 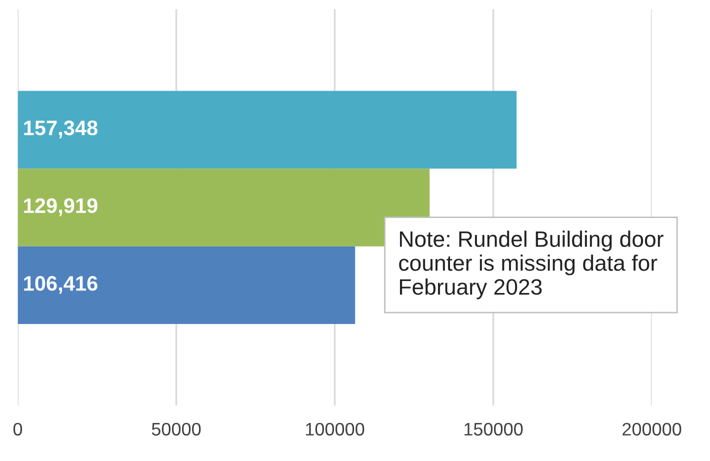 I want to click on x-tick-label: 0, so click(x=17, y=429).